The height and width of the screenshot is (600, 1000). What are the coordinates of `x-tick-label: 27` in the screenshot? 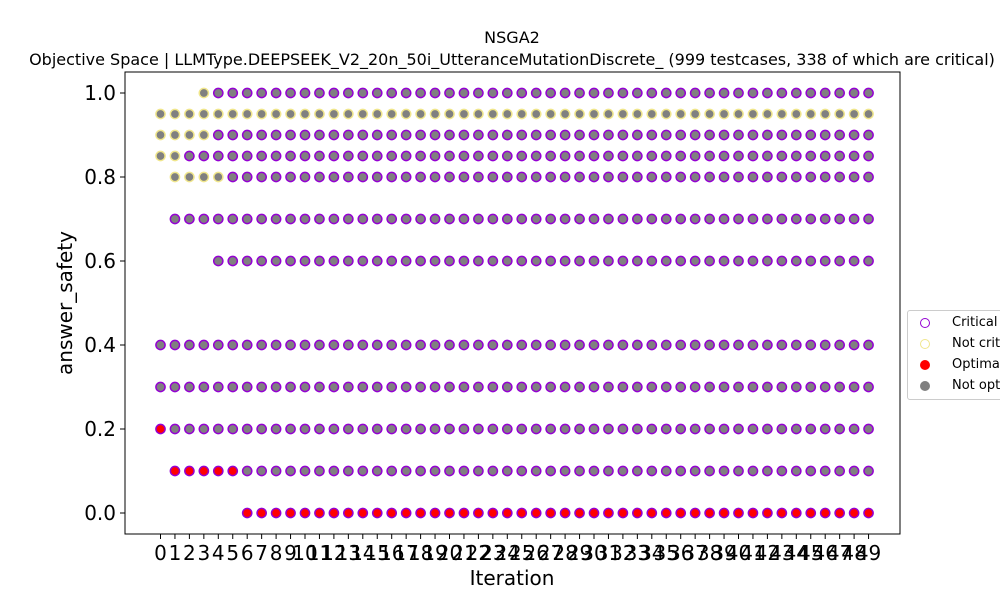 It's located at (550, 553).